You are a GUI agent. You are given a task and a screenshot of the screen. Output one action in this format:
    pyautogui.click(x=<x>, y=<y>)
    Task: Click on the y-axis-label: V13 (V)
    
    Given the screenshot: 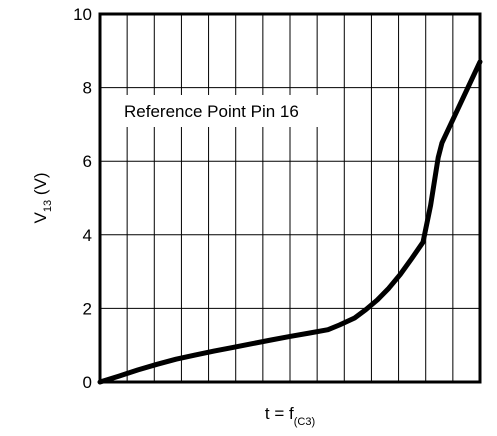 What is the action you would take?
    pyautogui.click(x=42, y=198)
    